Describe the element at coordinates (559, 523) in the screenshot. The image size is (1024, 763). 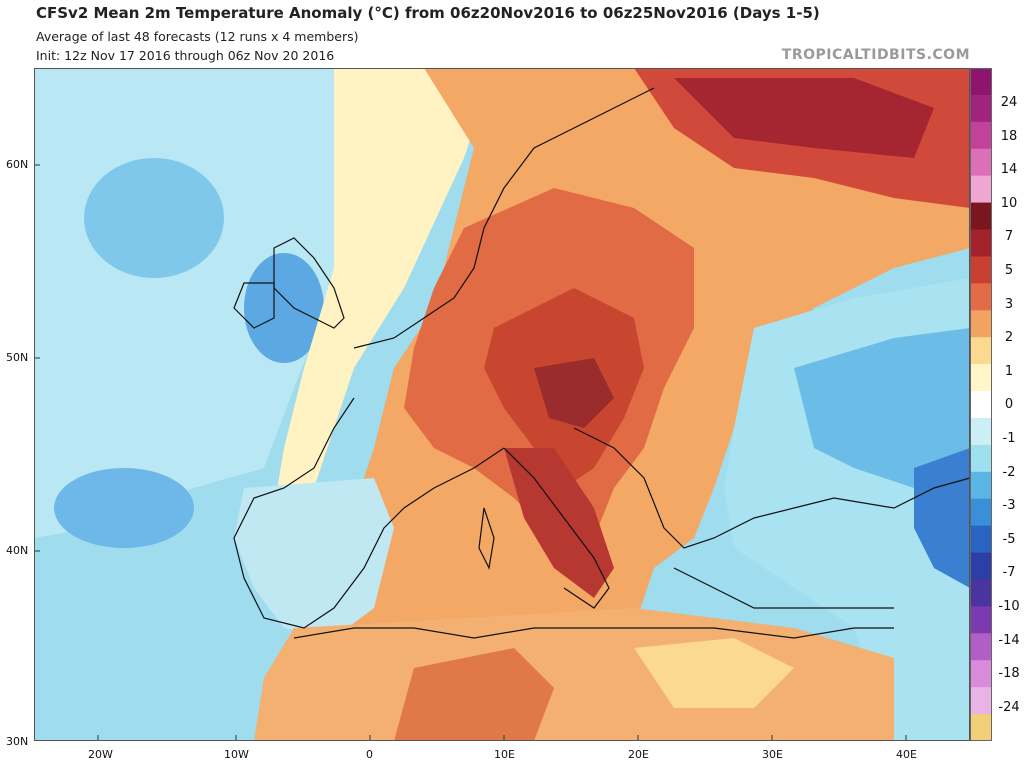
I see `italy-warm` at that location.